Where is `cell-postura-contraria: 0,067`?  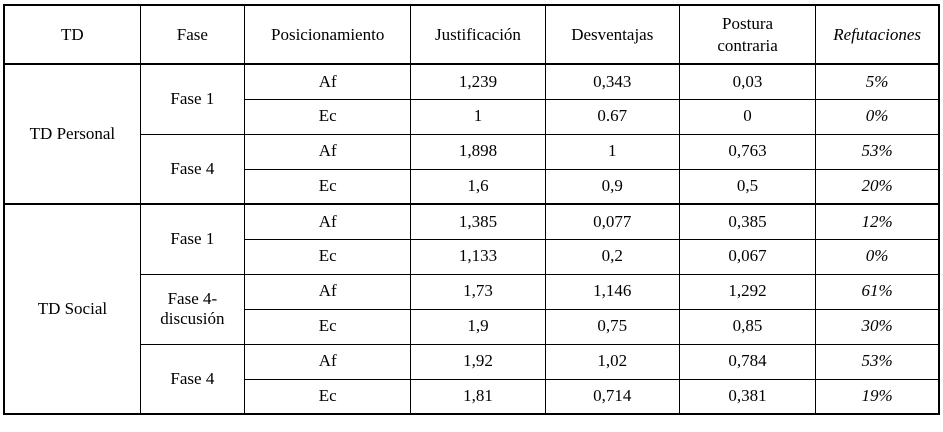 cell-postura-contraria: 0,067 is located at coordinates (747, 256).